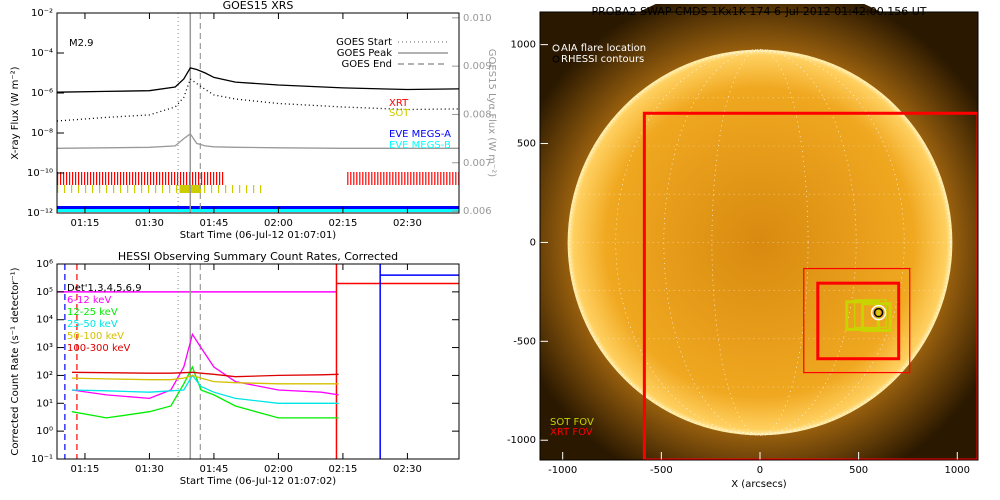 This screenshot has width=1000, height=500. What do you see at coordinates (571, 432) in the screenshot?
I see `legend-label: XRT FOV` at bounding box center [571, 432].